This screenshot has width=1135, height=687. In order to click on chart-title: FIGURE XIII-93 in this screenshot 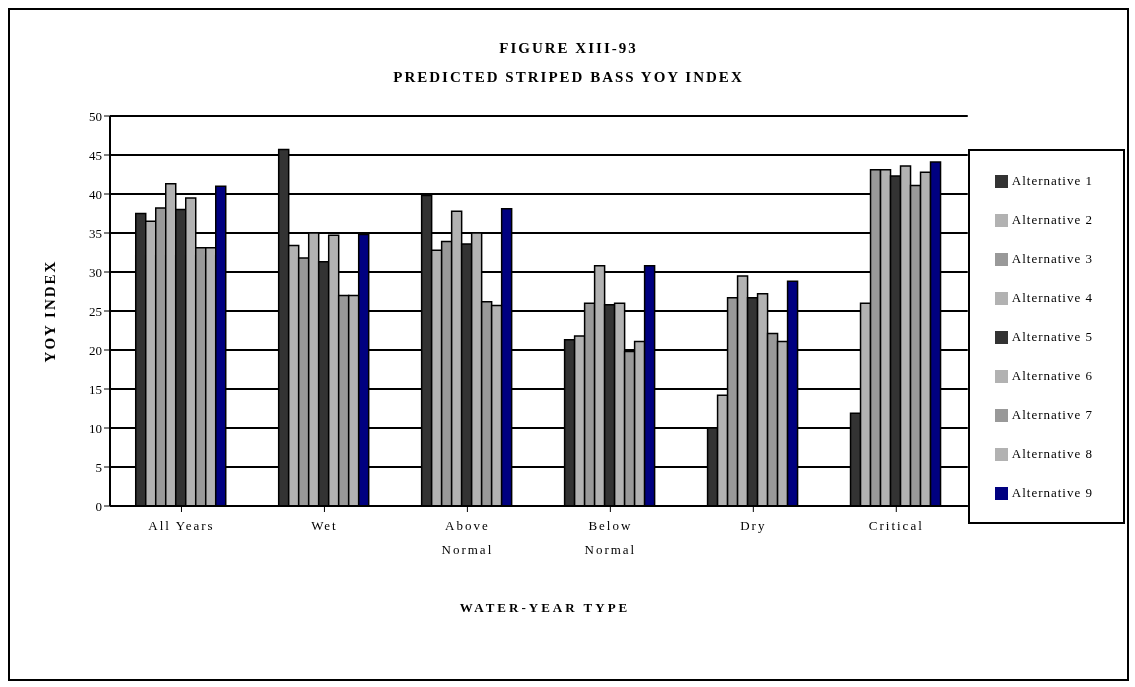, I will do `click(568, 48)`.